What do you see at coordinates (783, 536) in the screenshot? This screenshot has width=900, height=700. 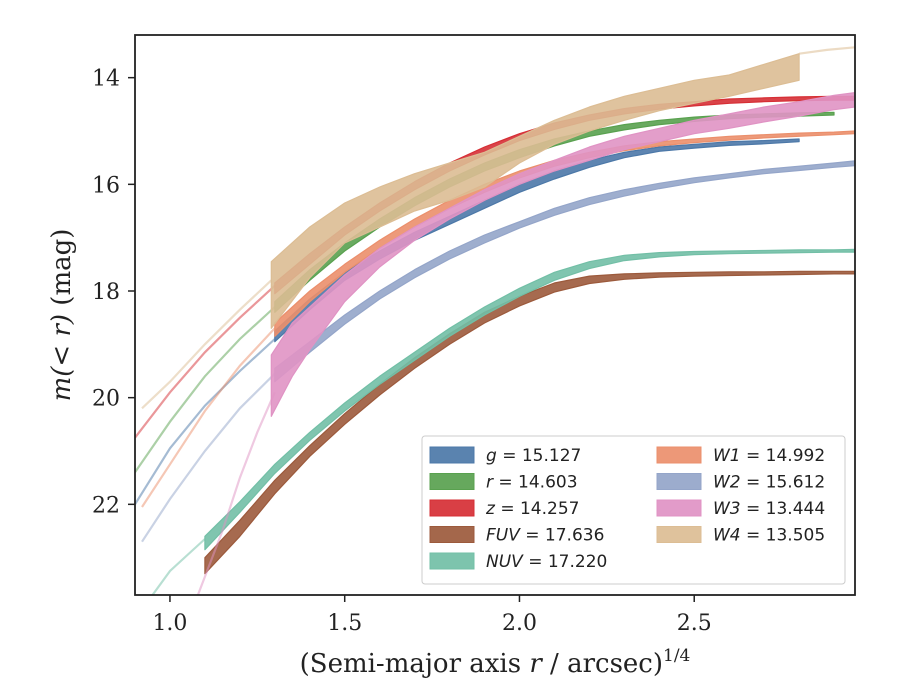 I see `legend-magnitude: = 13.505` at bounding box center [783, 536].